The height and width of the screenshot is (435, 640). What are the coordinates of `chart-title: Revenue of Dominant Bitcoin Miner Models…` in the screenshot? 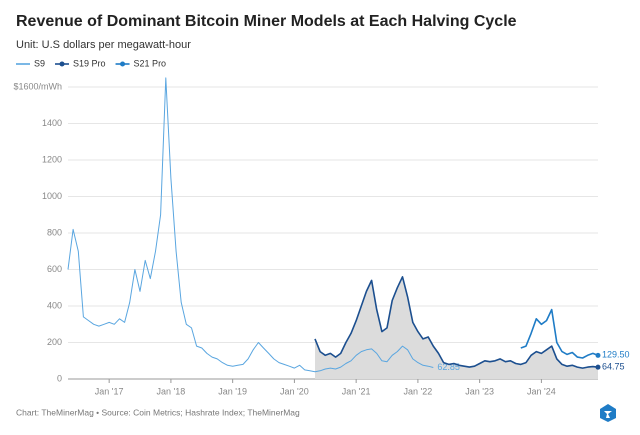 It's located at (266, 21).